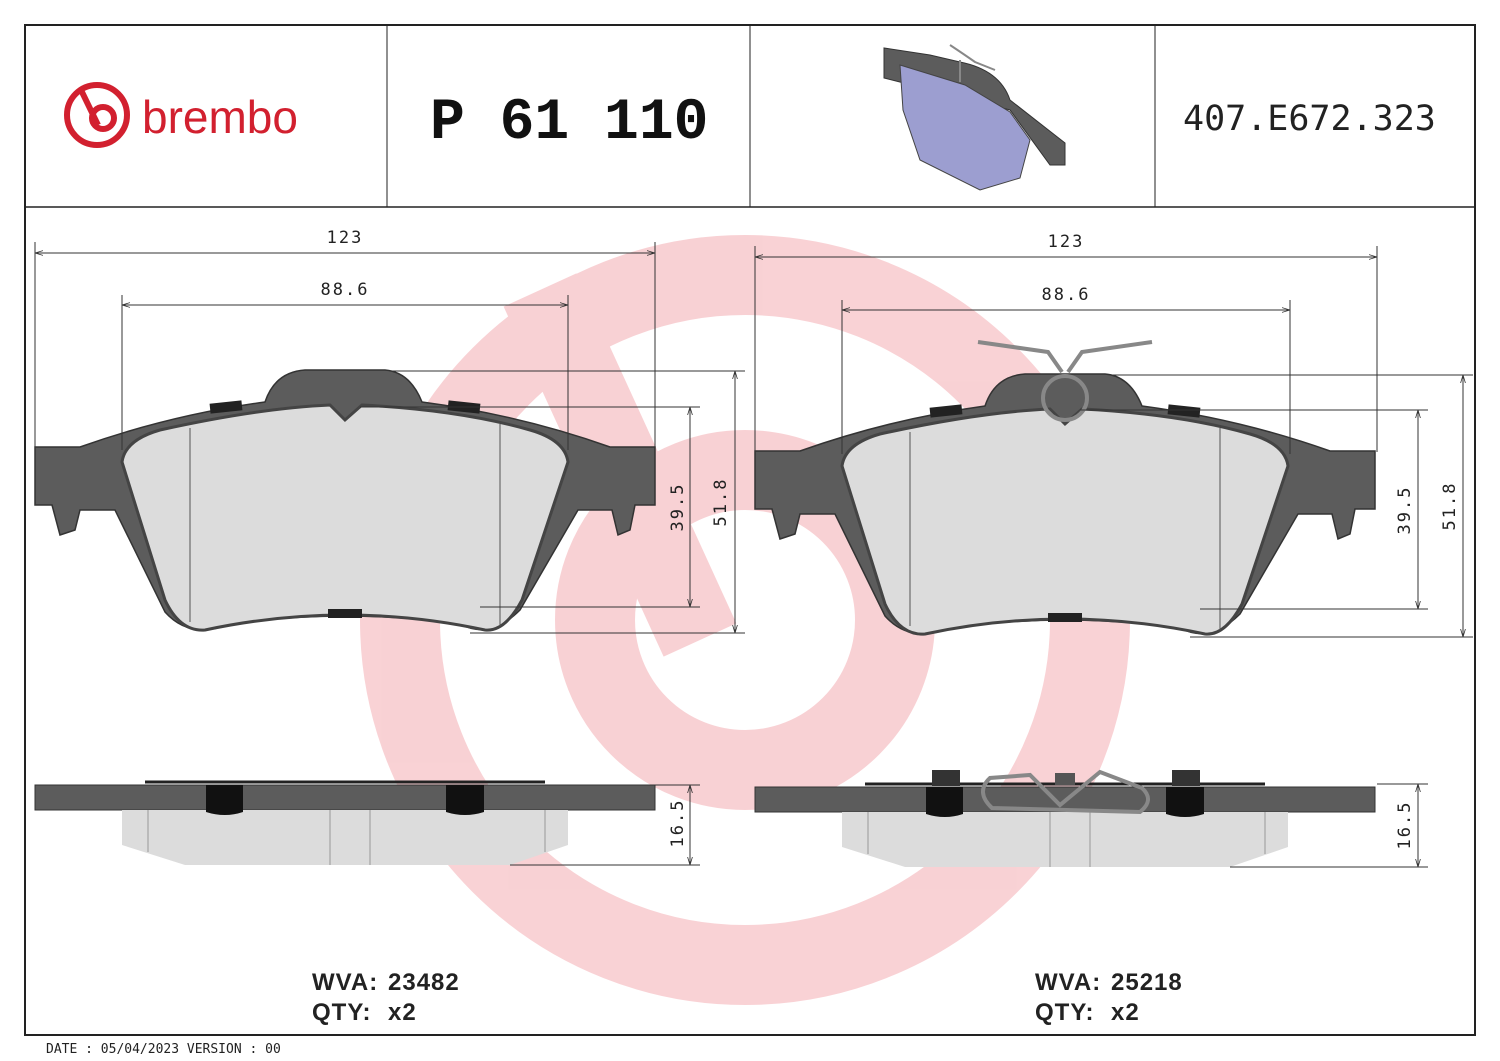 Image resolution: width=1500 pixels, height=1061 pixels. I want to click on part-number: P 61 110, so click(569, 123).